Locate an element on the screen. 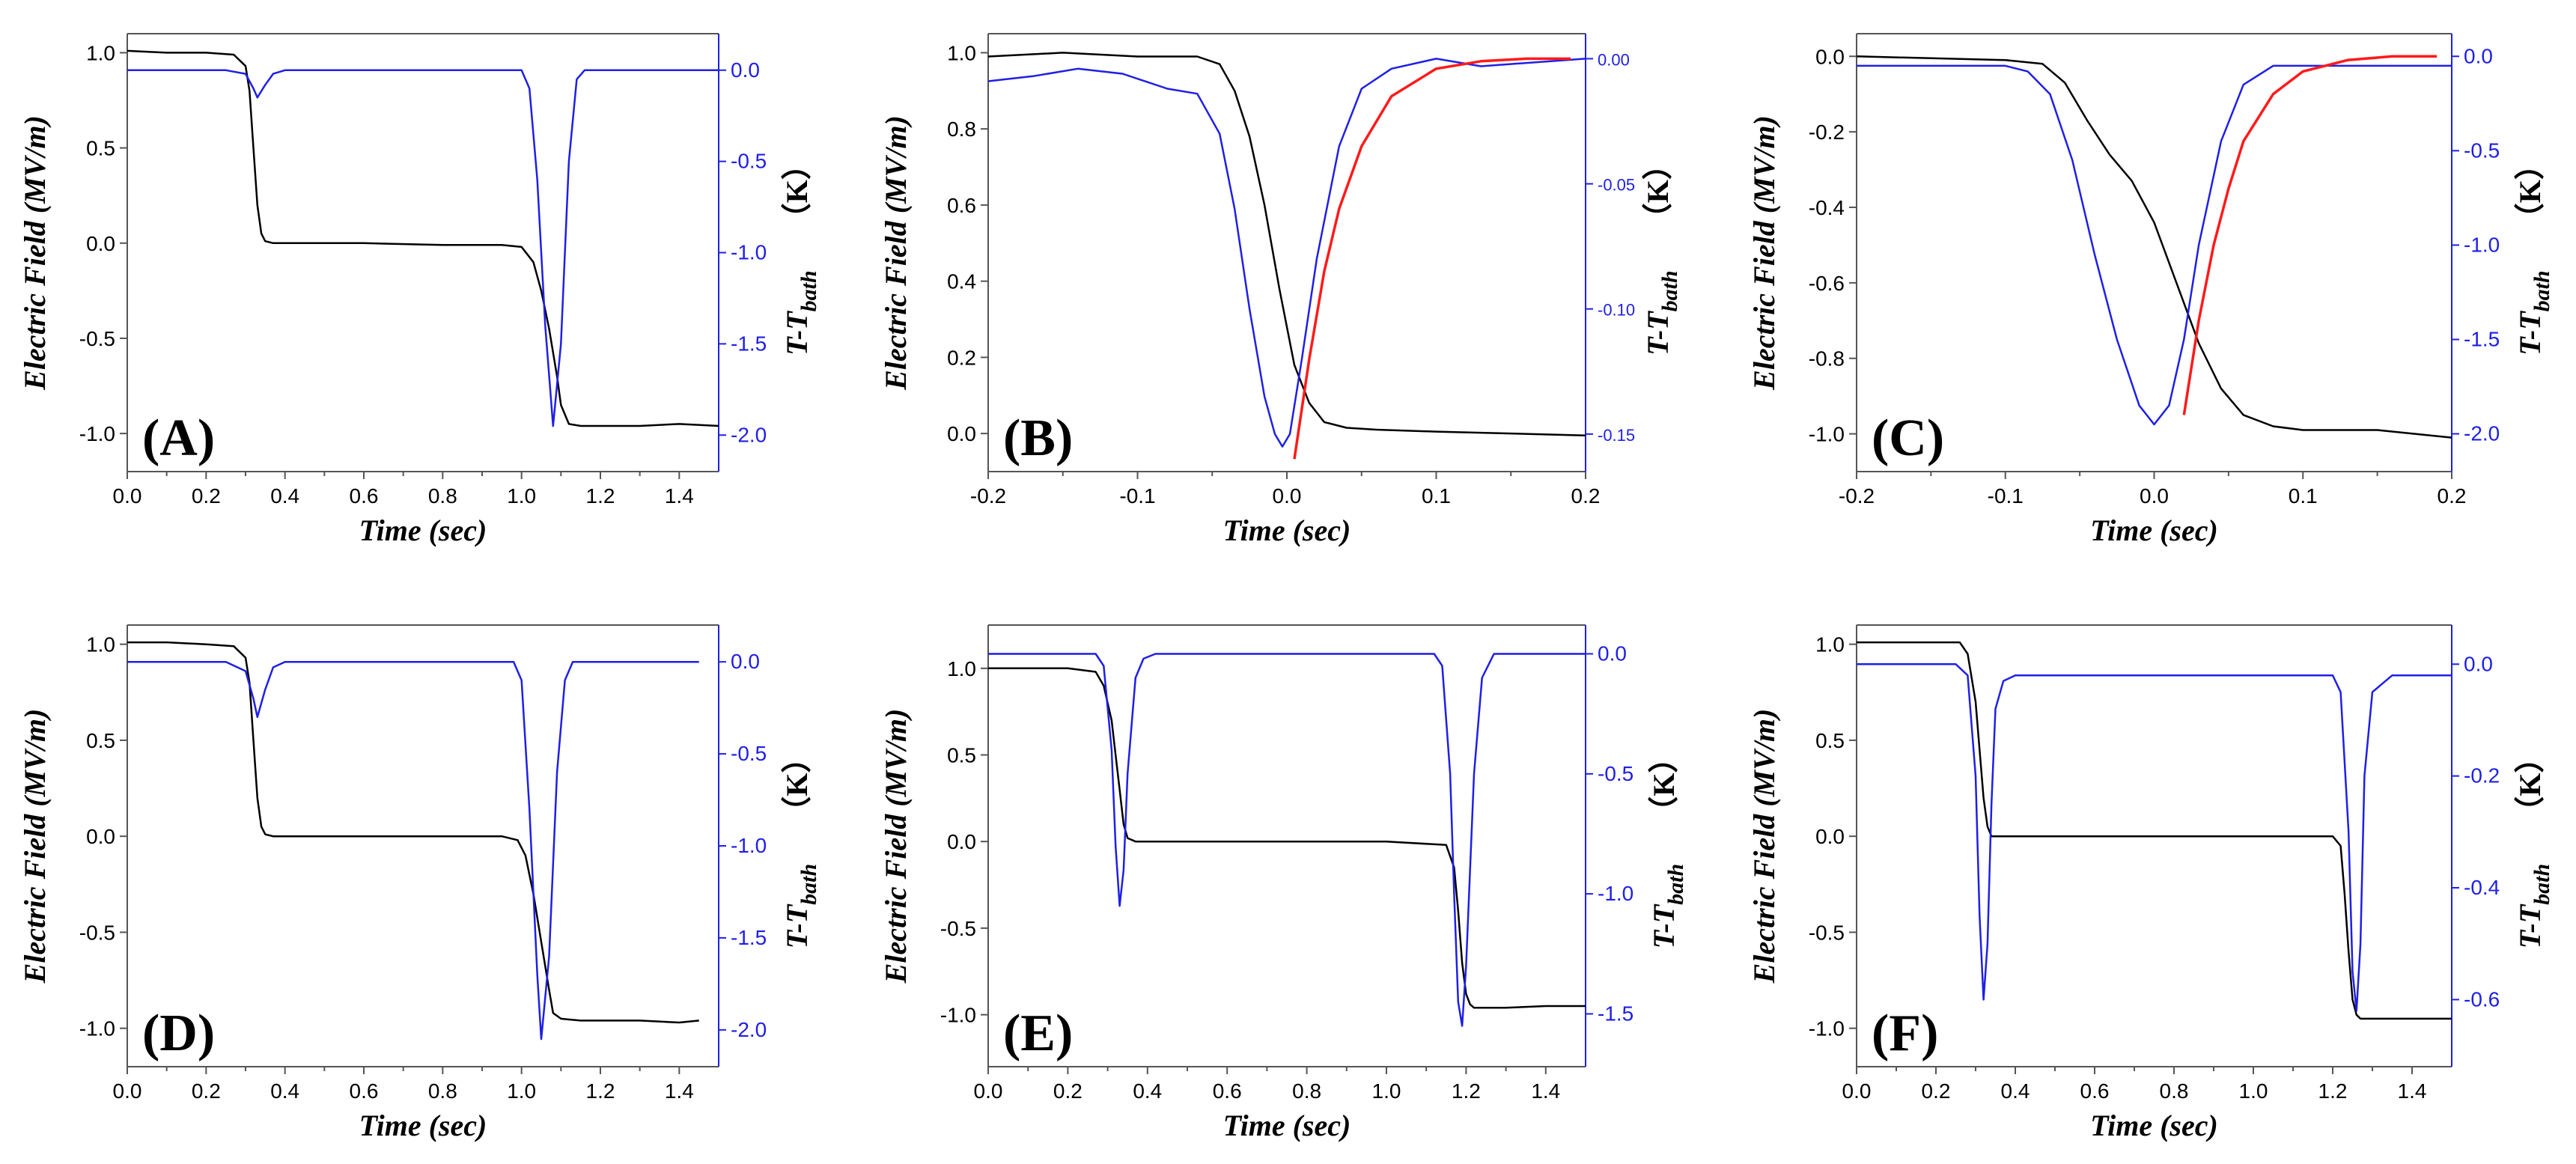 Image resolution: width=2576 pixels, height=1164 pixels. y2-tick-label: 0.00 is located at coordinates (1614, 59).